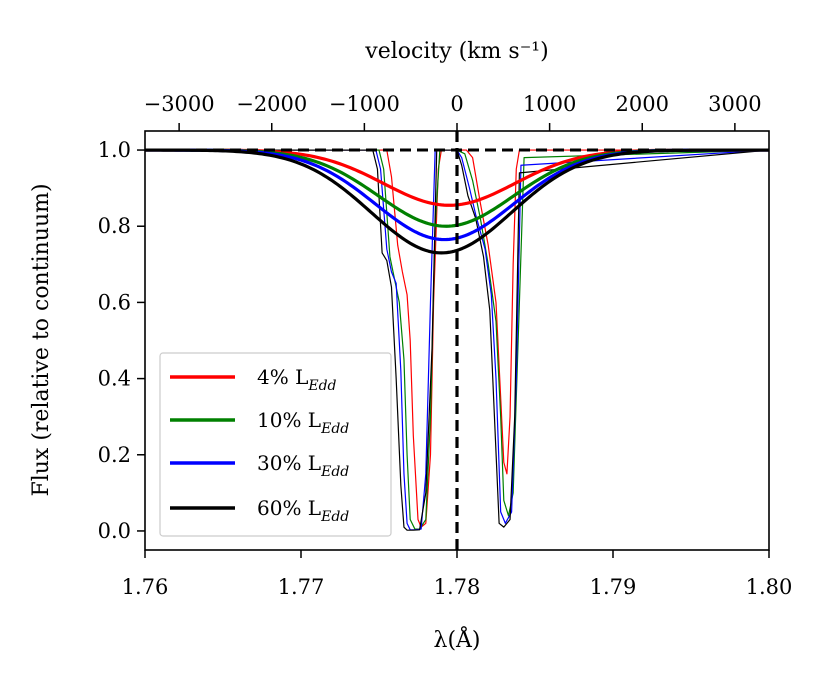 This screenshot has height=692, width=830. I want to click on legend-item: 60% LEdd, so click(259, 510).